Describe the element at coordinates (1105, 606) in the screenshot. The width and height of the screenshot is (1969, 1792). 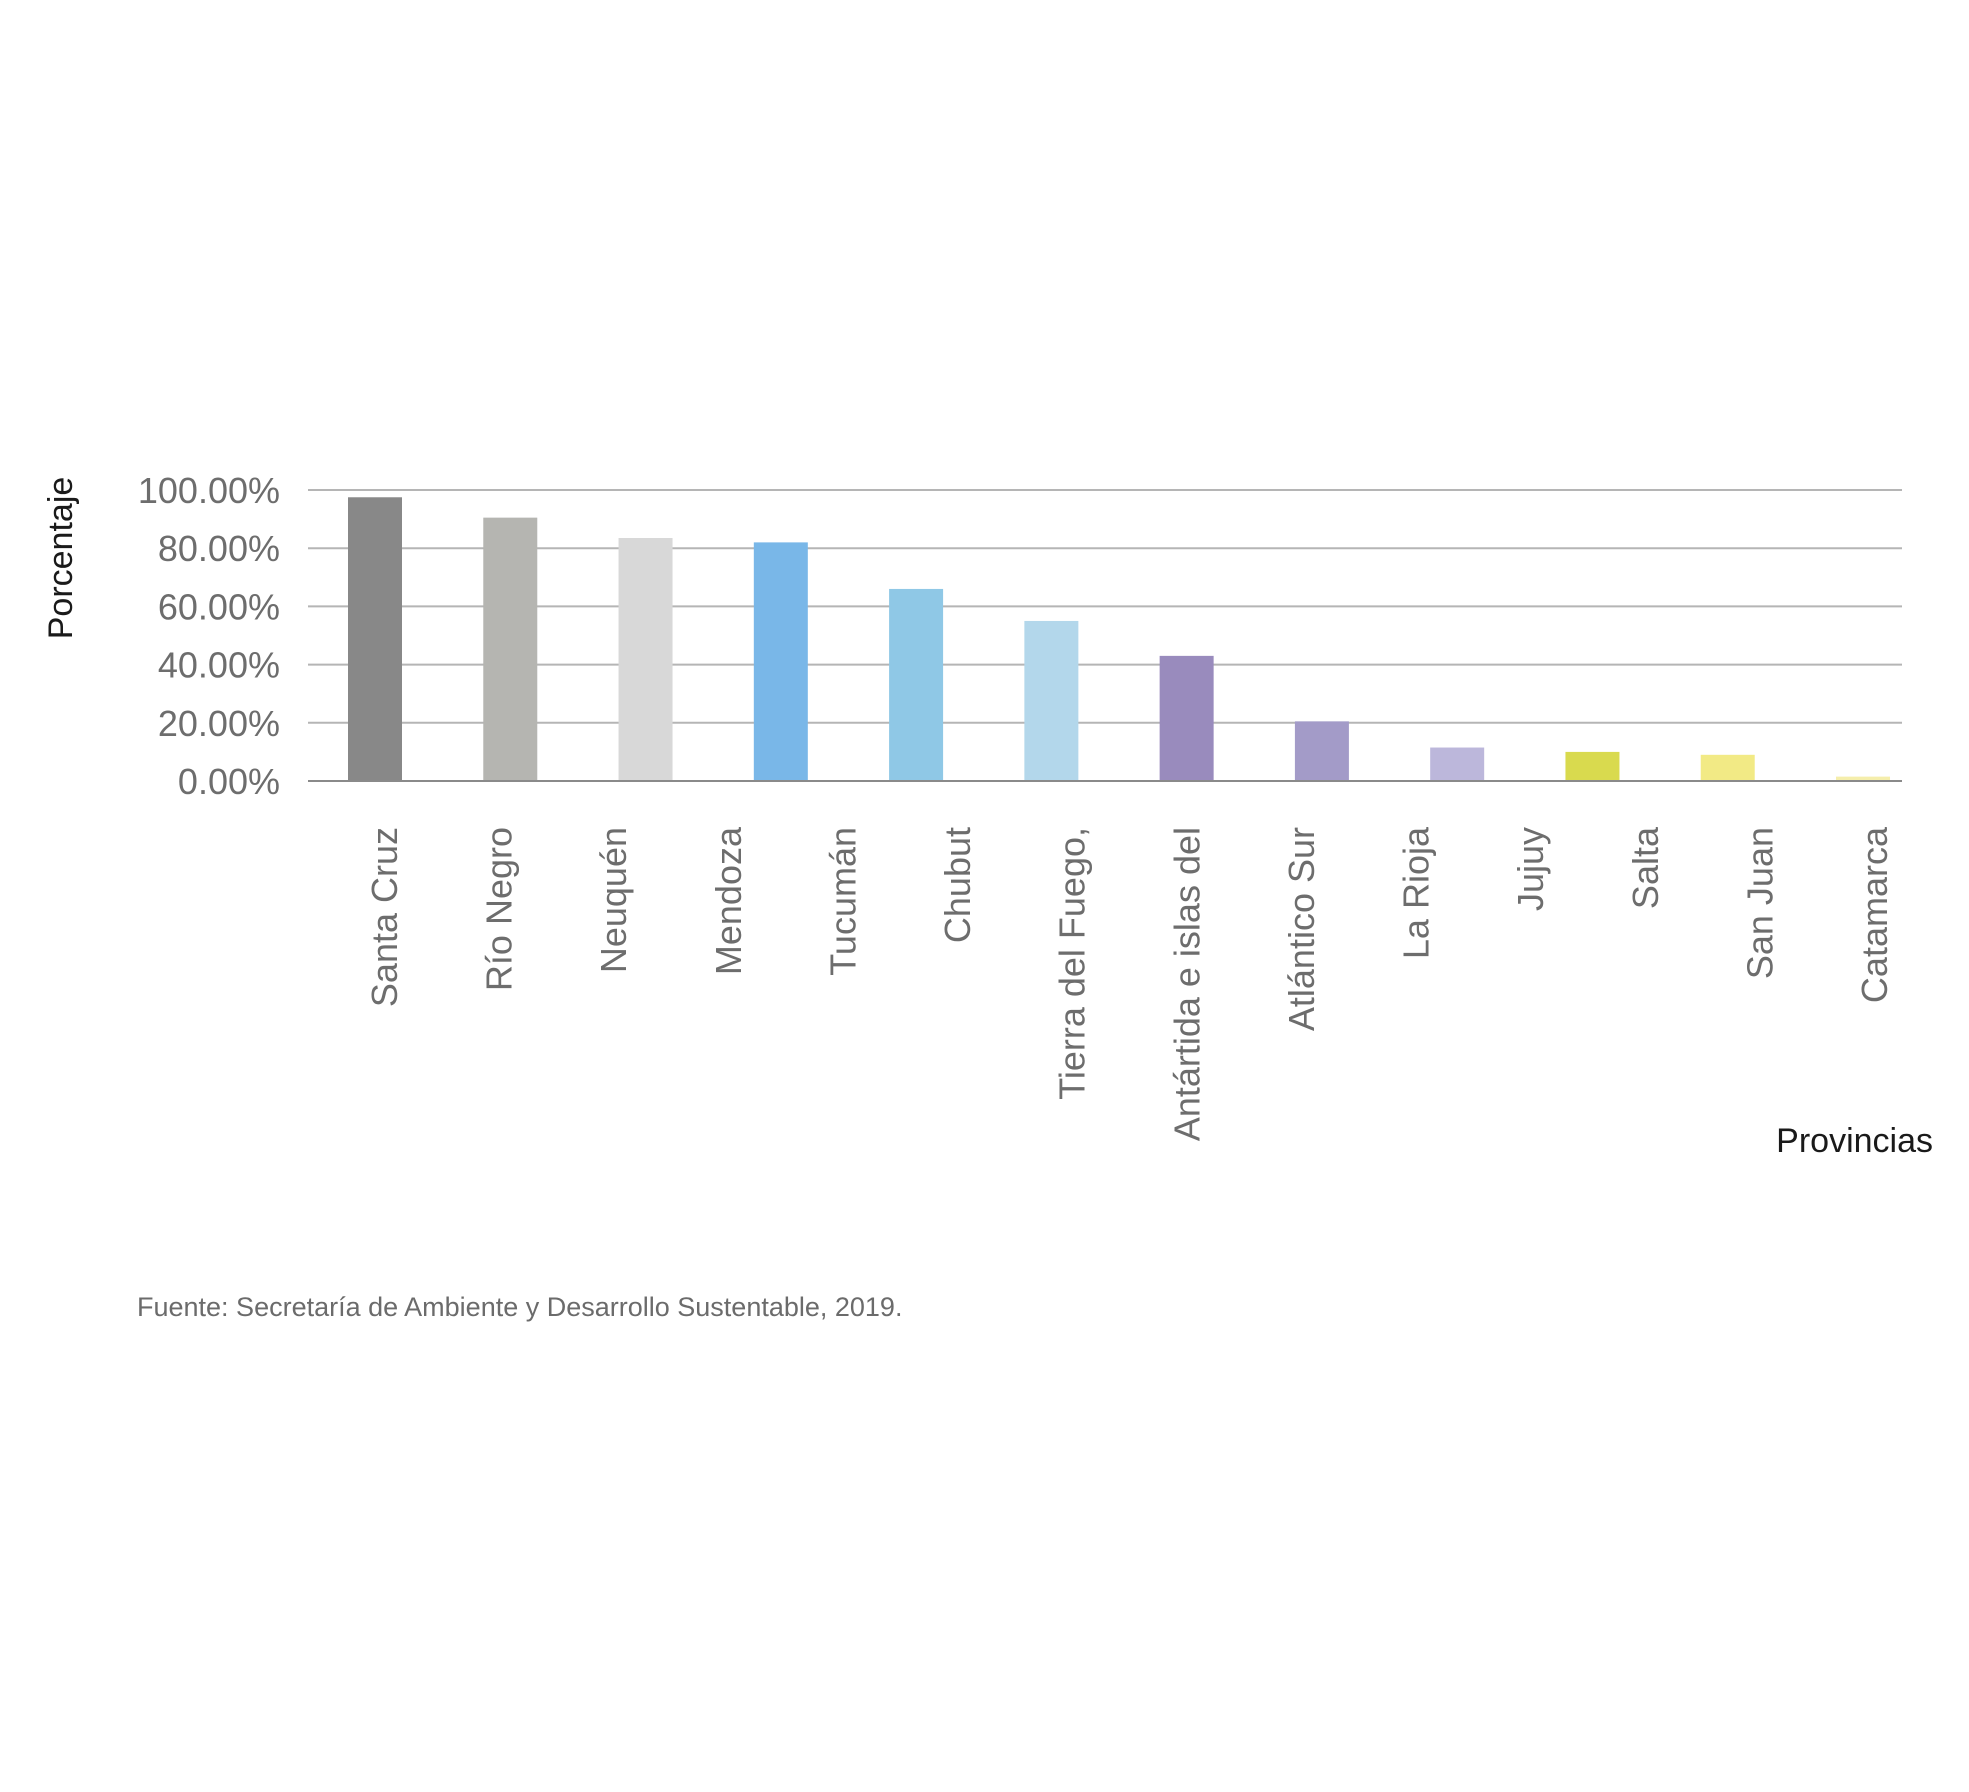
I see `gridlines` at that location.